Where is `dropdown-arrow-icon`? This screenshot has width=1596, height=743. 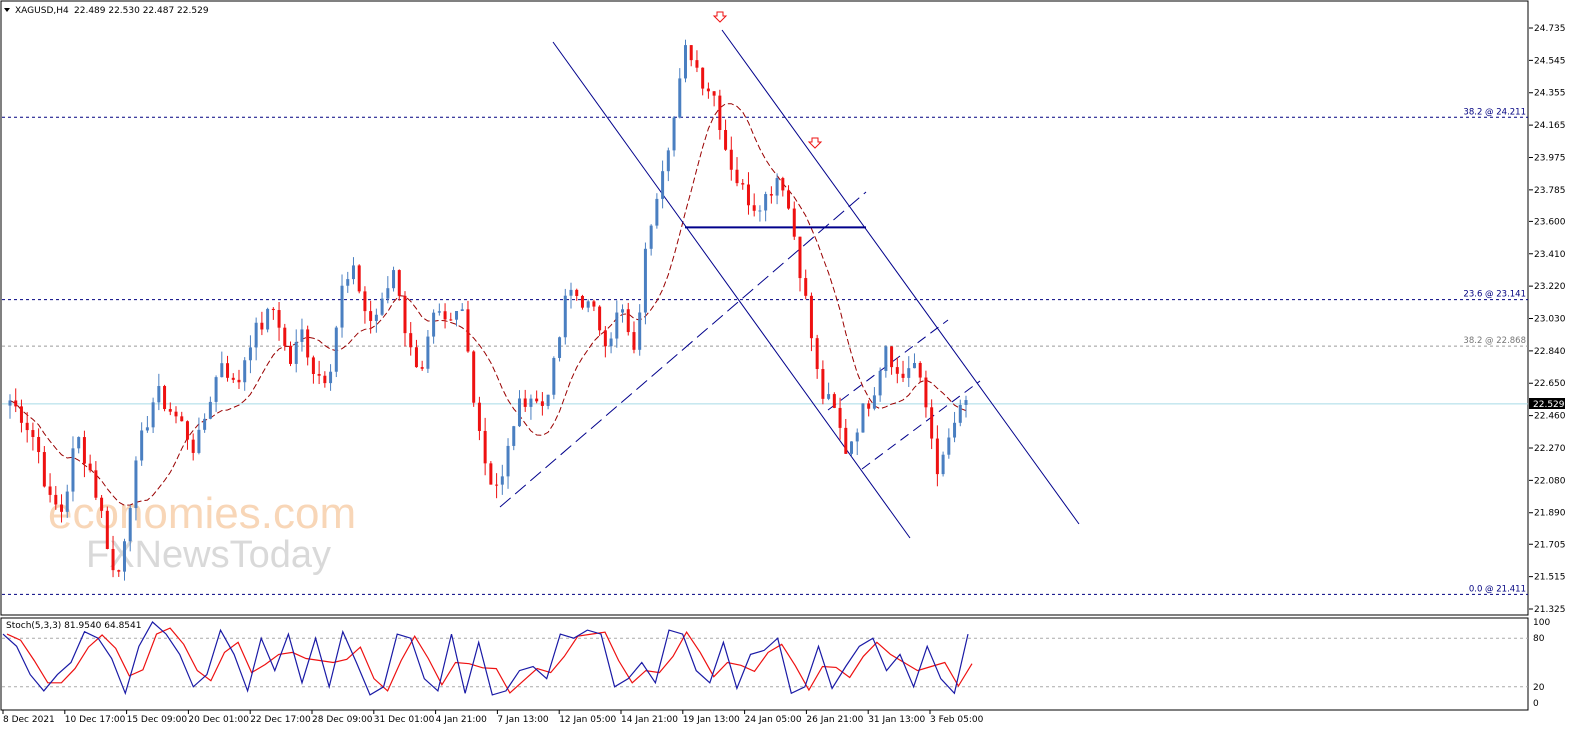
dropdown-arrow-icon is located at coordinates (7, 10).